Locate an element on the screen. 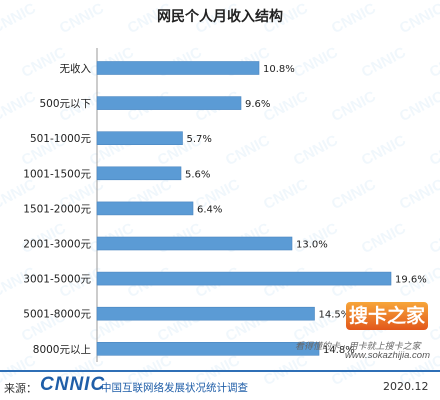 This screenshot has width=440, height=400. value-label: 10.8% is located at coordinates (279, 69).